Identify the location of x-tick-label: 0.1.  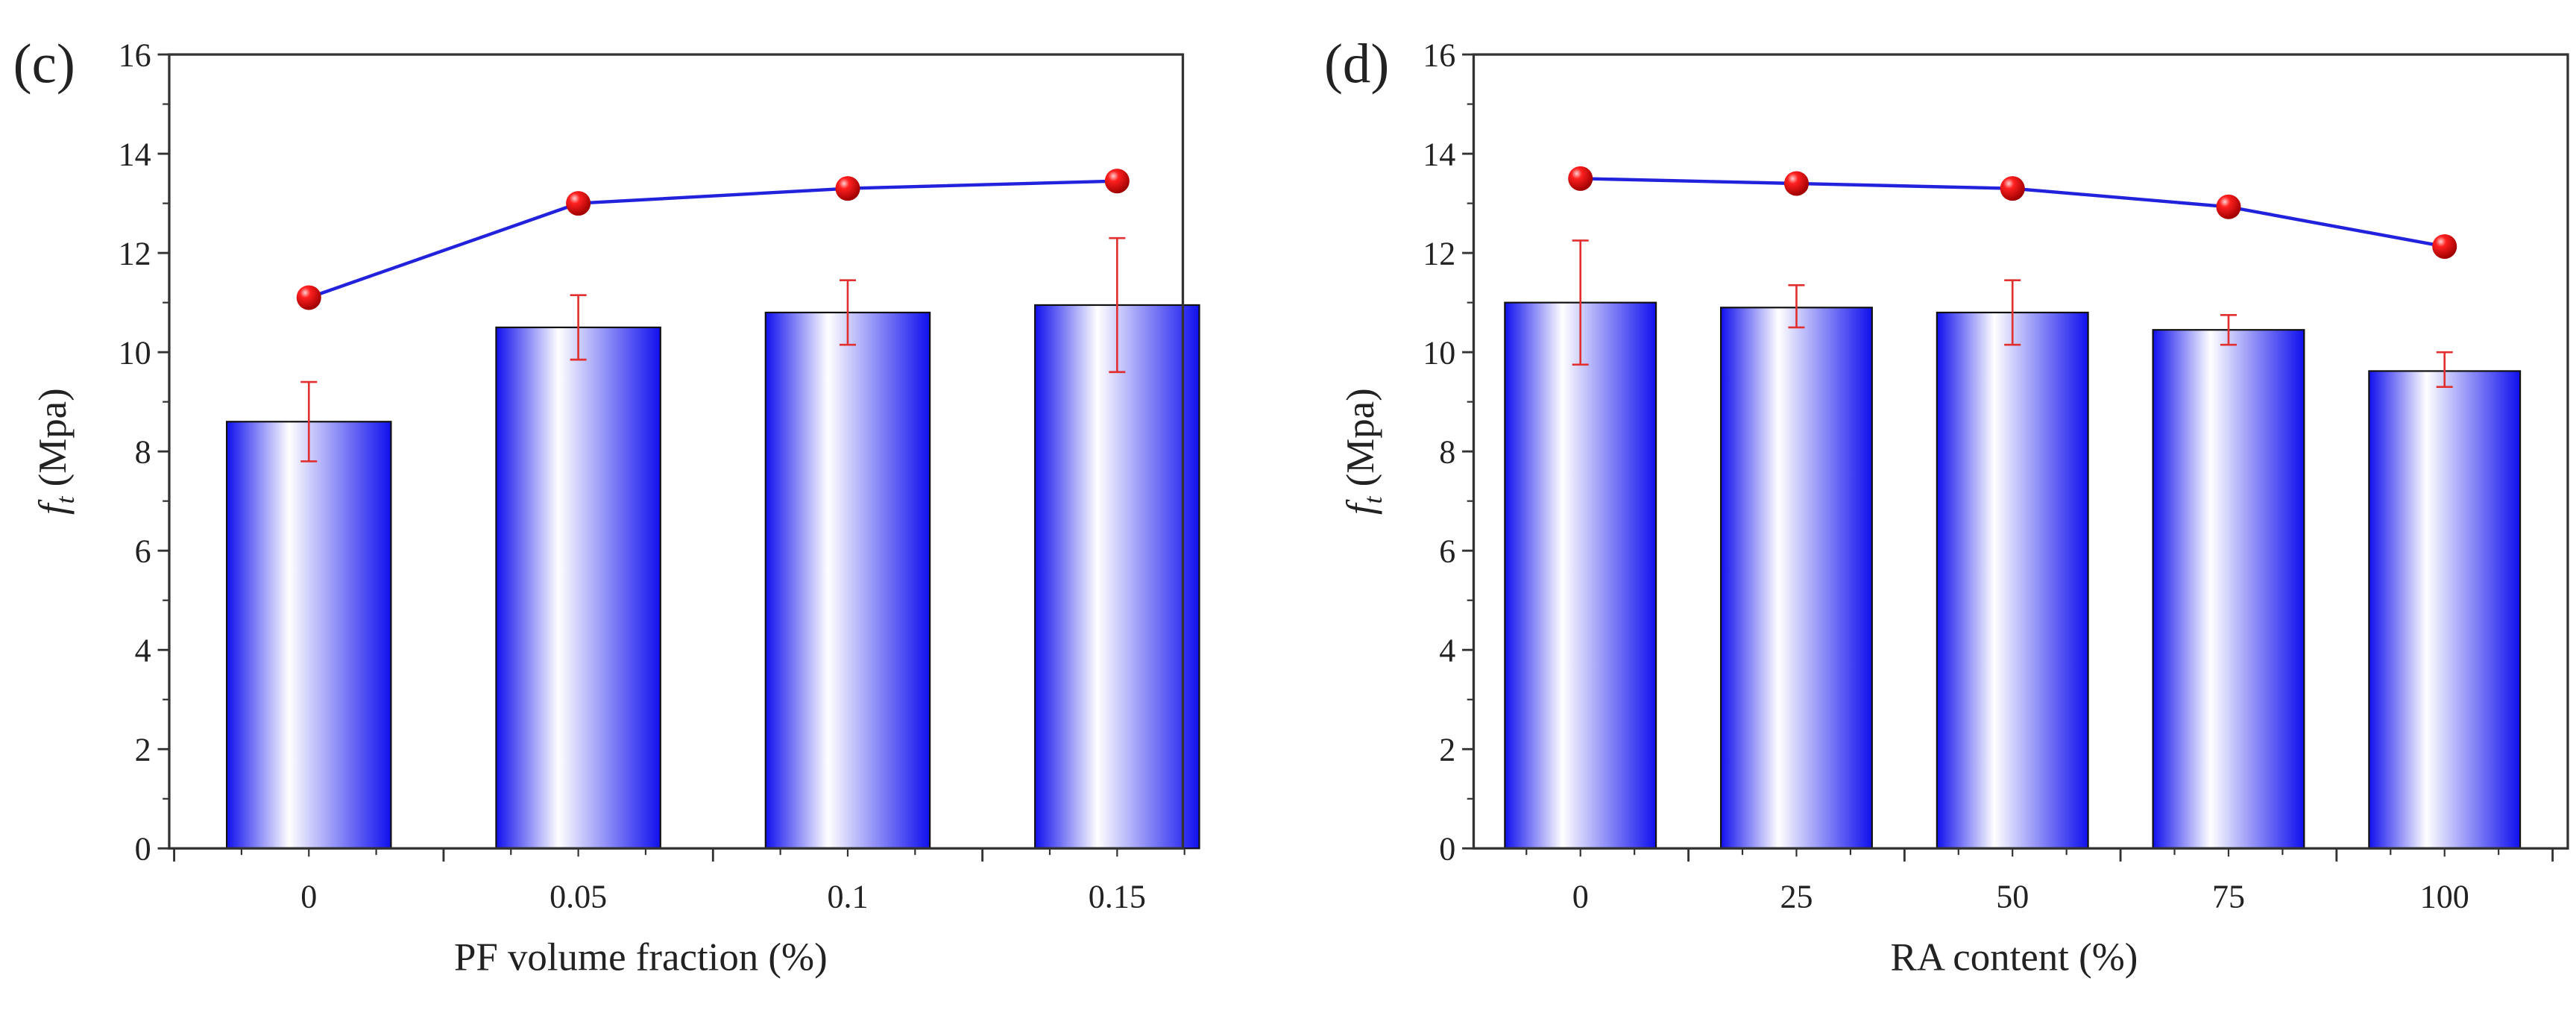
(847, 897).